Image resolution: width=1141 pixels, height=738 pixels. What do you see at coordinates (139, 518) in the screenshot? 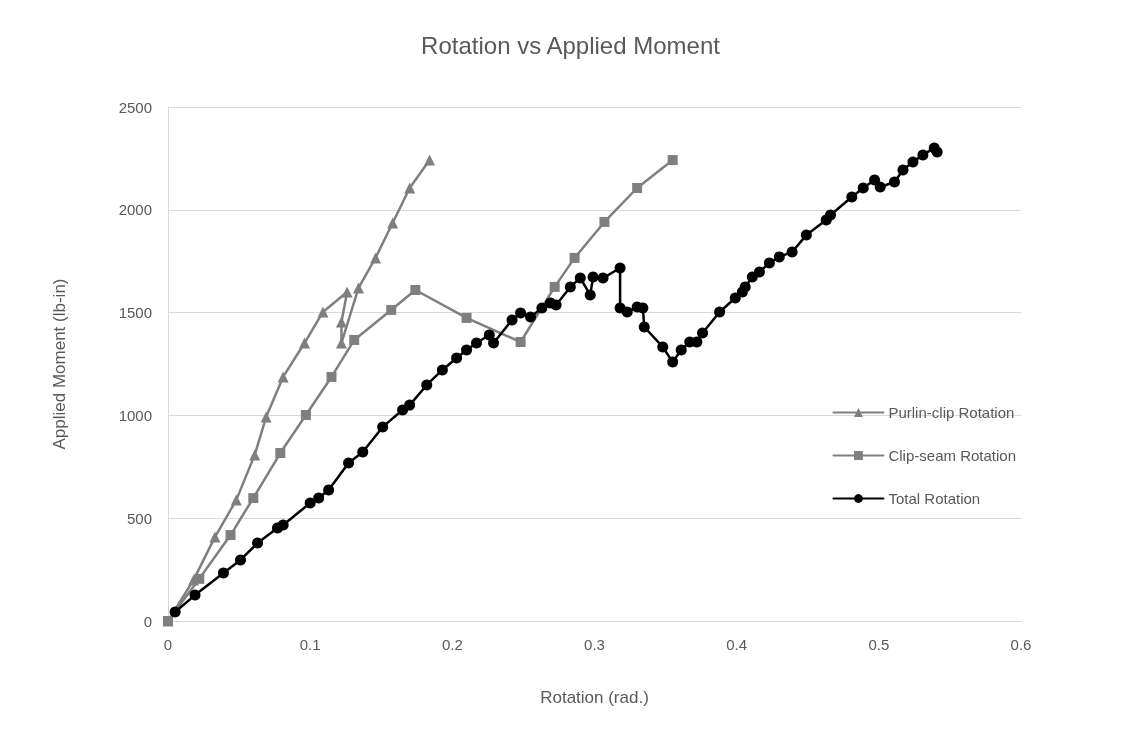
I see `y-tick-label: 500` at bounding box center [139, 518].